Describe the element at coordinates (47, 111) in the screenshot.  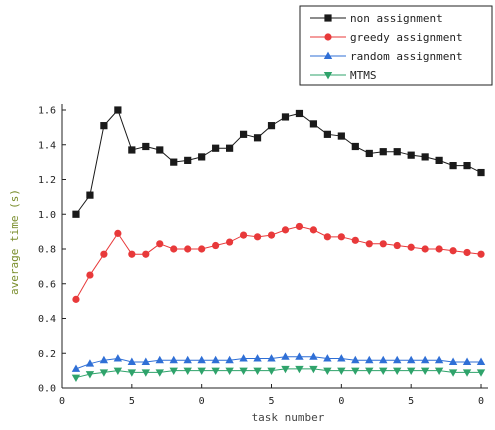
I see `y-tick-label: 1.6` at that location.